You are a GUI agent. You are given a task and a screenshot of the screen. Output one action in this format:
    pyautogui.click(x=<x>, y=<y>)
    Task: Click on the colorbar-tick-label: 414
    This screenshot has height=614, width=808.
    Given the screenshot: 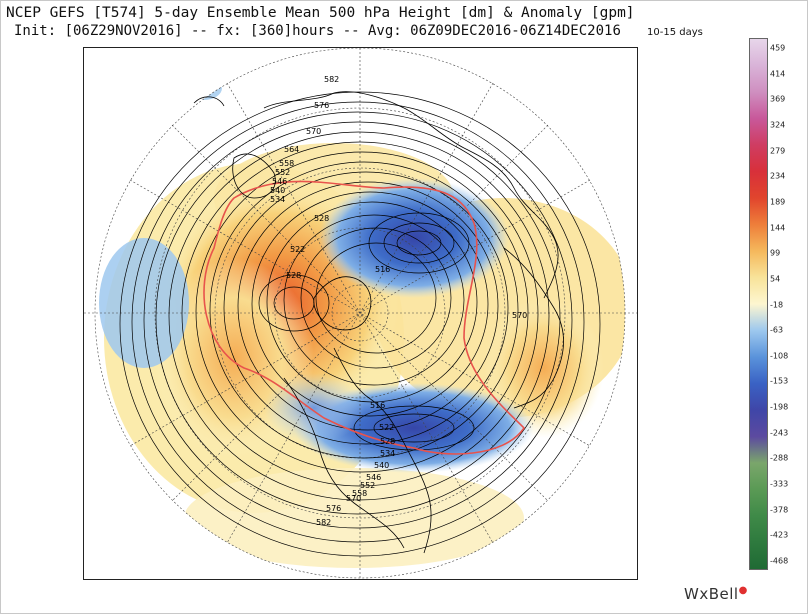 What is the action you would take?
    pyautogui.click(x=778, y=74)
    